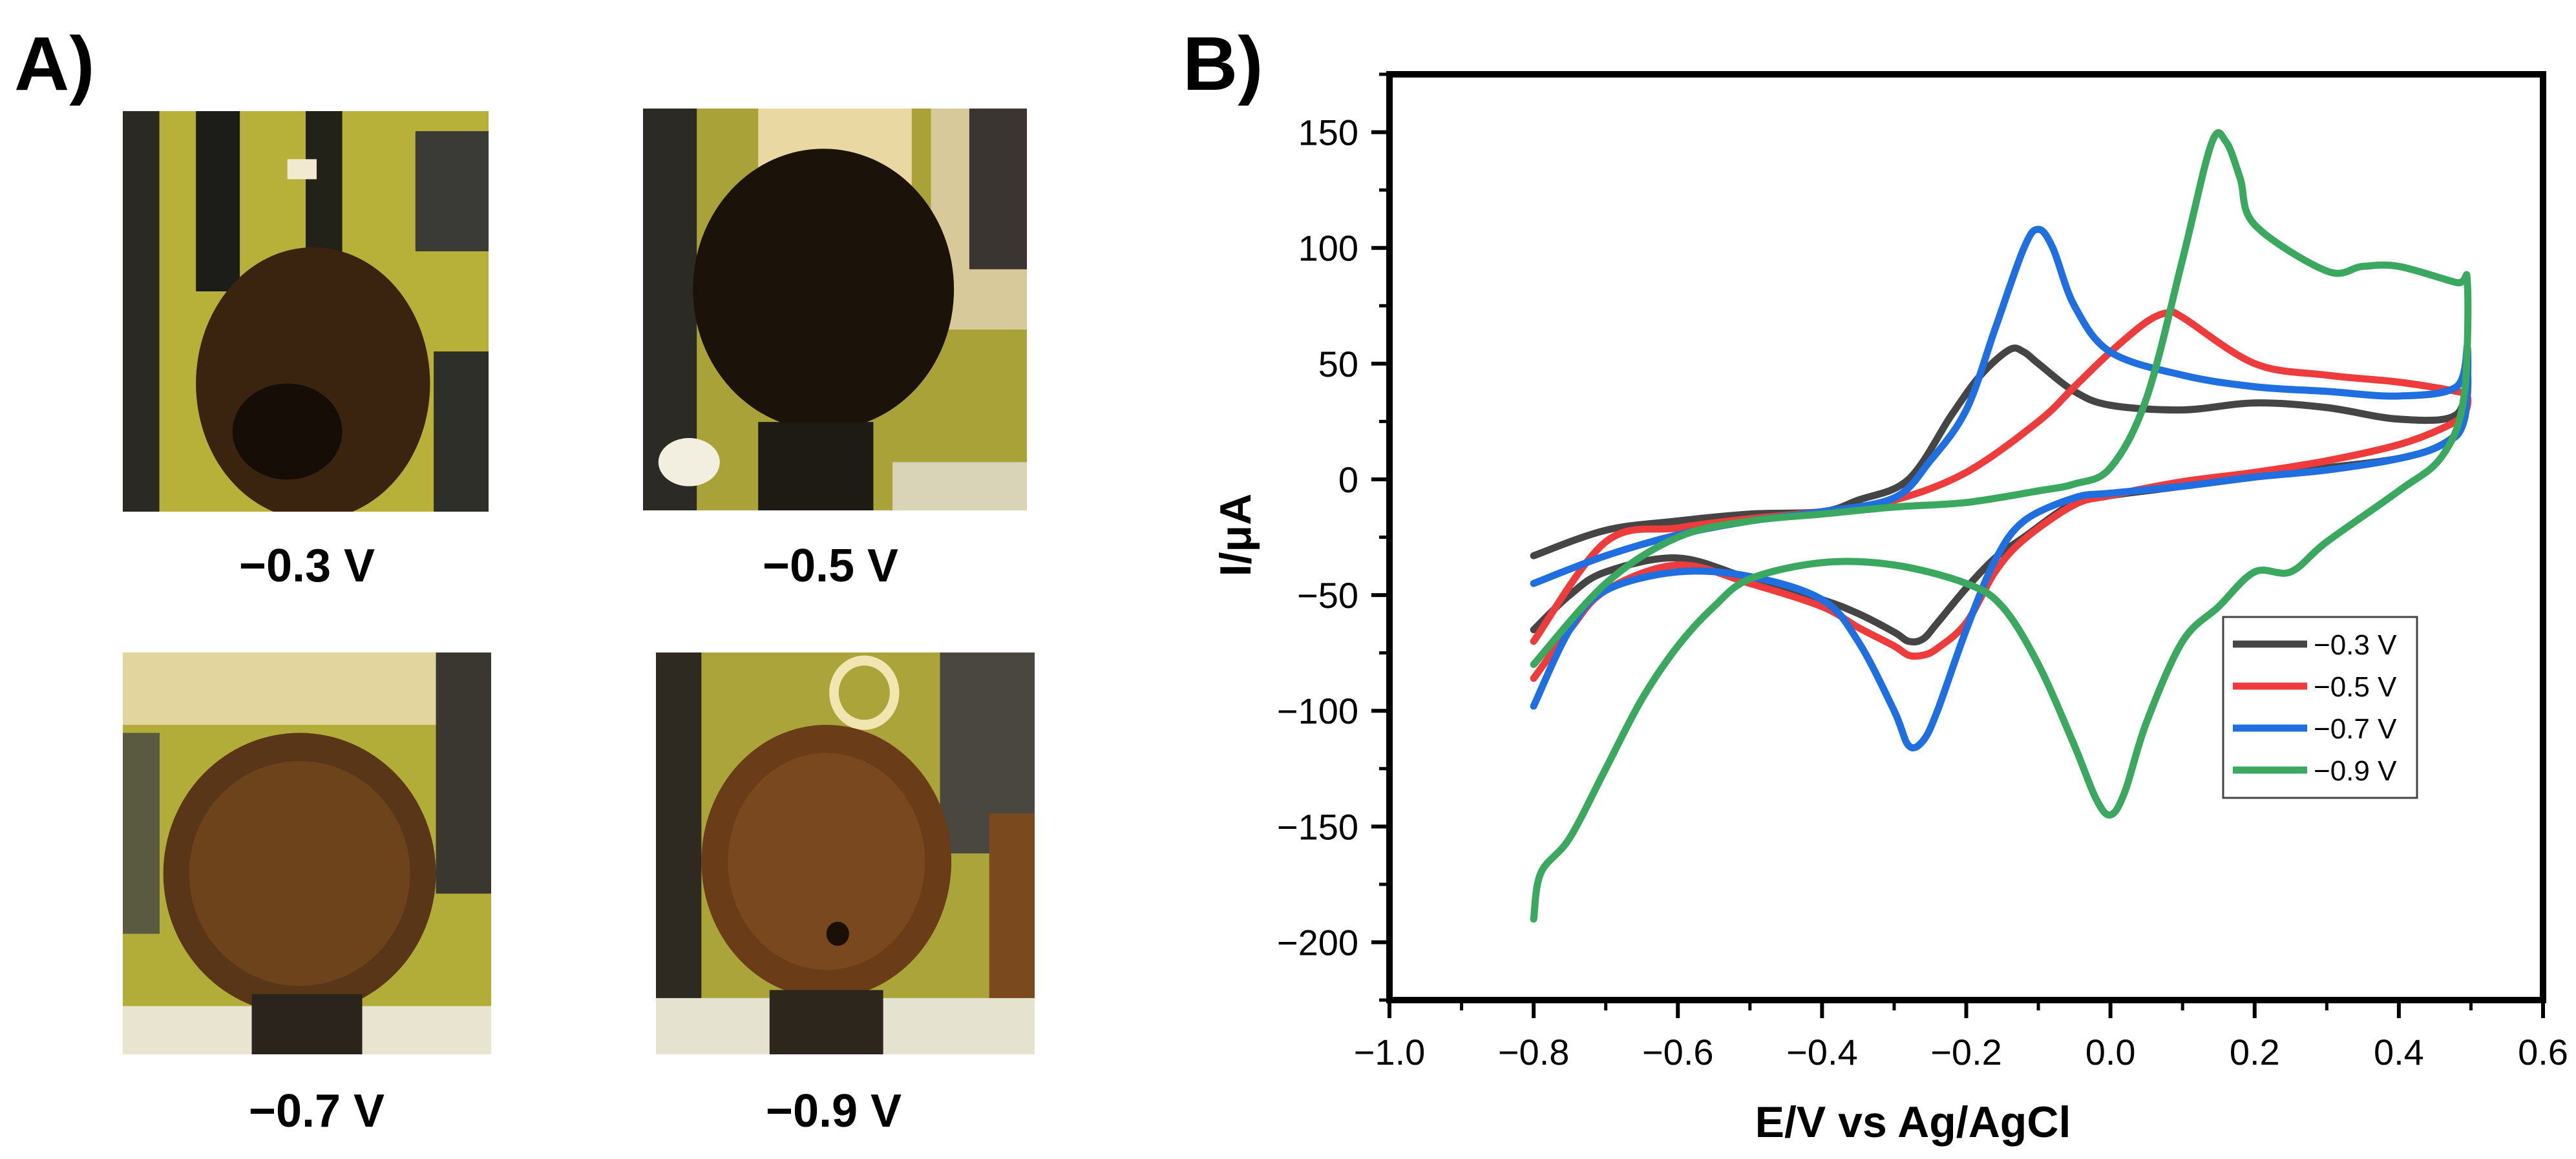 This screenshot has height=1159, width=2576. I want to click on y-tick-label: 100, so click(1328, 248).